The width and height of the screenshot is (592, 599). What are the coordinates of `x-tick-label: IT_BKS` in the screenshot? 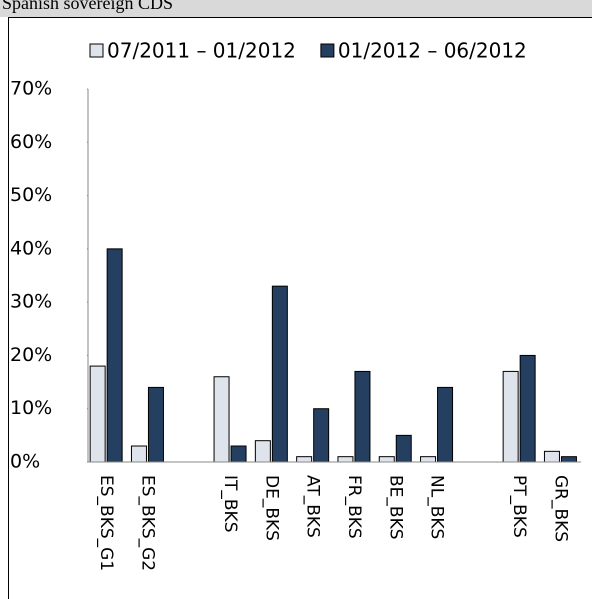 It's located at (230, 504).